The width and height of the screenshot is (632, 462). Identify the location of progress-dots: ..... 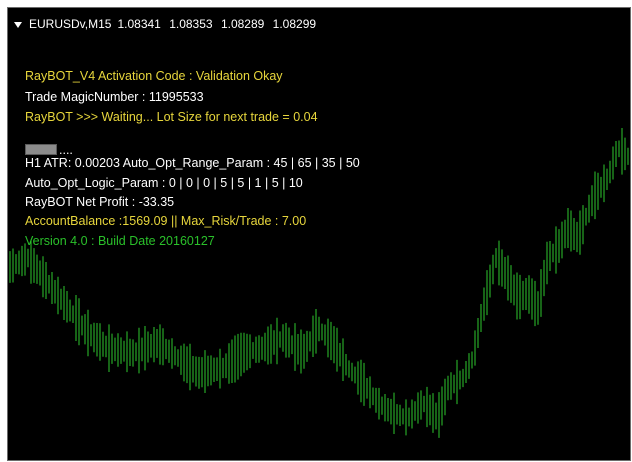
(66, 150).